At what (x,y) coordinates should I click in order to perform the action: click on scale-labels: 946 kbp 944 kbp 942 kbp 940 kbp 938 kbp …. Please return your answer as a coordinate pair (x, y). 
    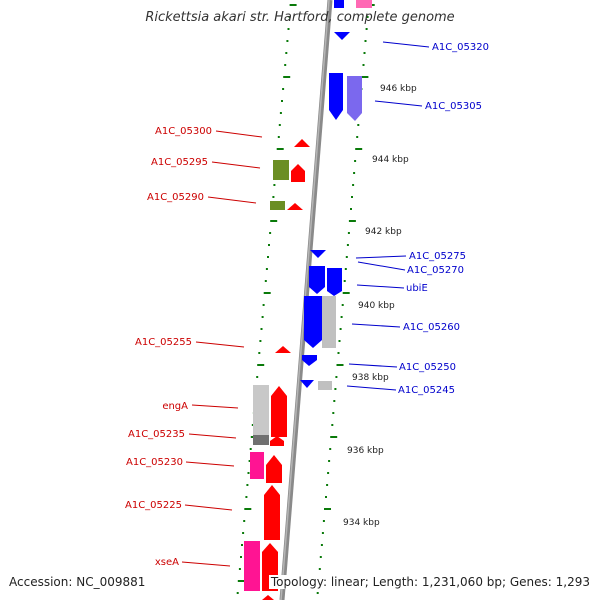
    Looking at the image, I should click on (380, 306).